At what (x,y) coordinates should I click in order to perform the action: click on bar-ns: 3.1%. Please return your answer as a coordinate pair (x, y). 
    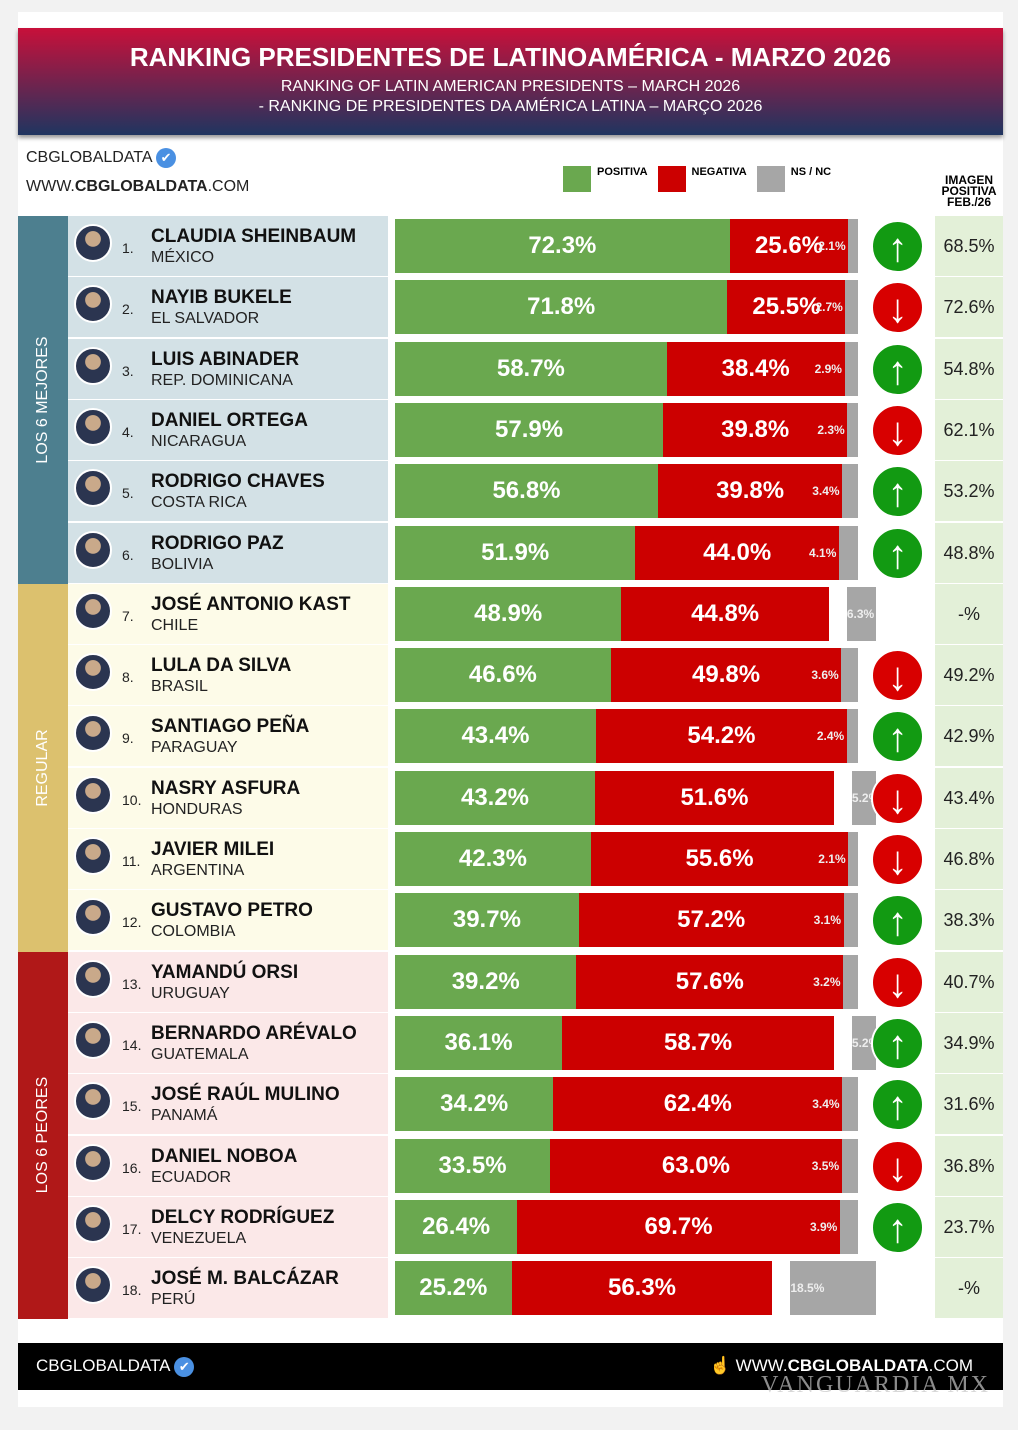
    Looking at the image, I should click on (835, 920).